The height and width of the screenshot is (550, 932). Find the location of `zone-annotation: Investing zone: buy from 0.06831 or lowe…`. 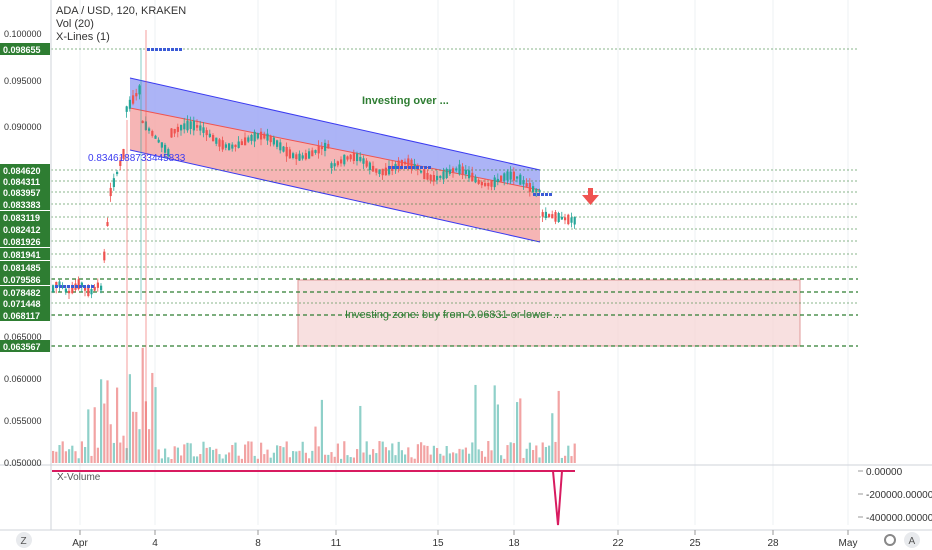

zone-annotation: Investing zone: buy from 0.06831 or lowe… is located at coordinates (453, 315).